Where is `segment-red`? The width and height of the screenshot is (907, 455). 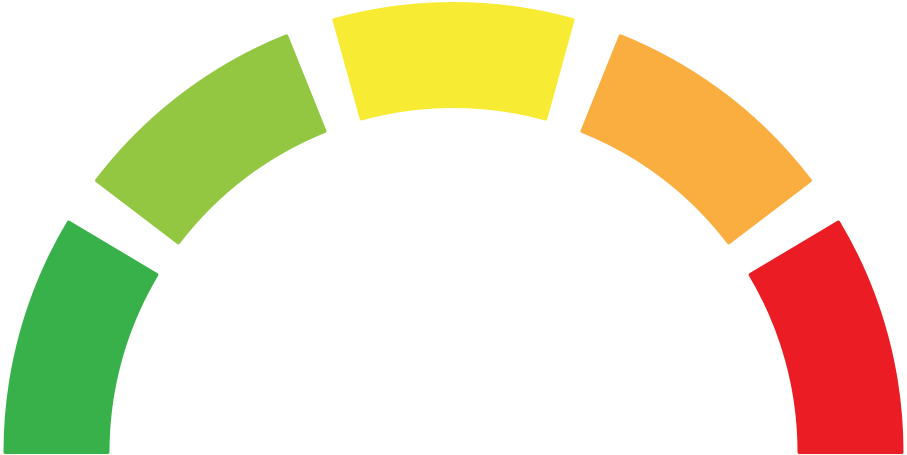 segment-red is located at coordinates (826, 337).